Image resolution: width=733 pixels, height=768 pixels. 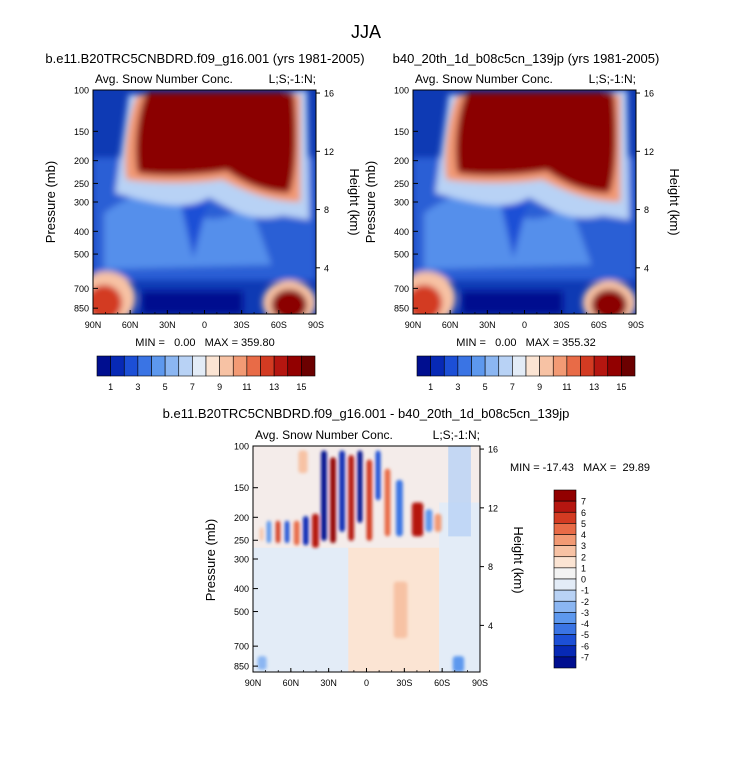 I want to click on panel-b-variable-label: Avg. Snow Number Conc., so click(x=484, y=79).